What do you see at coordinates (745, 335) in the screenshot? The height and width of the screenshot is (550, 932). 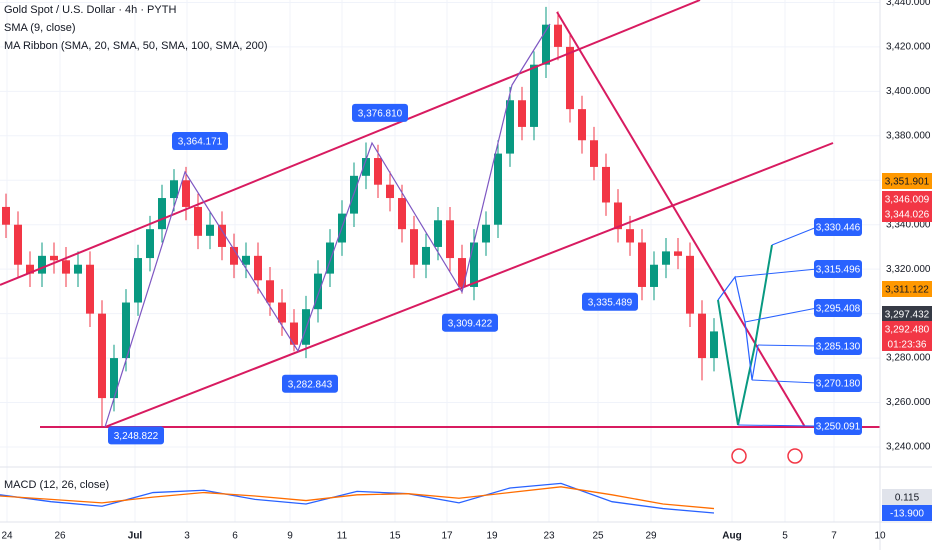 I see `projection-green` at bounding box center [745, 335].